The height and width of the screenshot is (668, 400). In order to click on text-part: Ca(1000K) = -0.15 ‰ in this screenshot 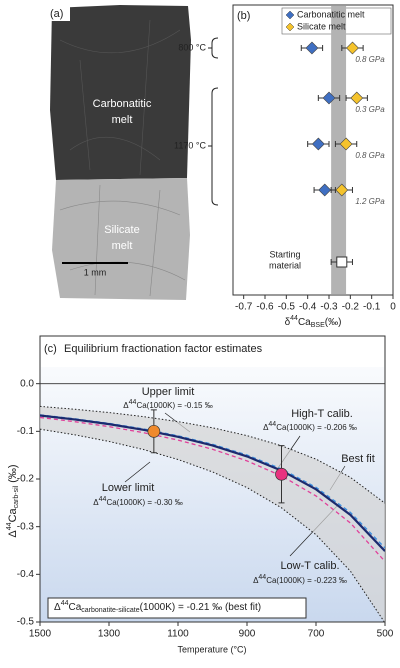, I will do `click(174, 405)`.